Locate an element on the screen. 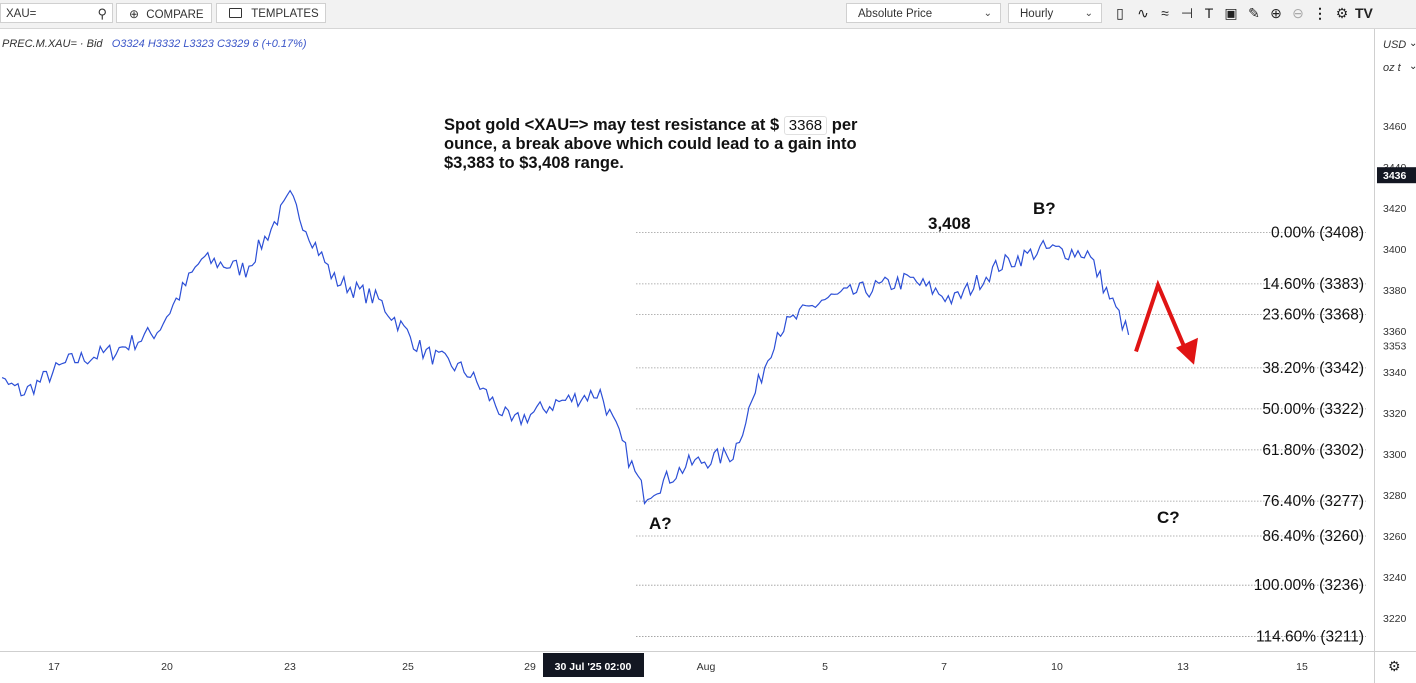 Image resolution: width=1416 pixels, height=683 pixels. tradingview-logo-icon: TV is located at coordinates (1364, 13).